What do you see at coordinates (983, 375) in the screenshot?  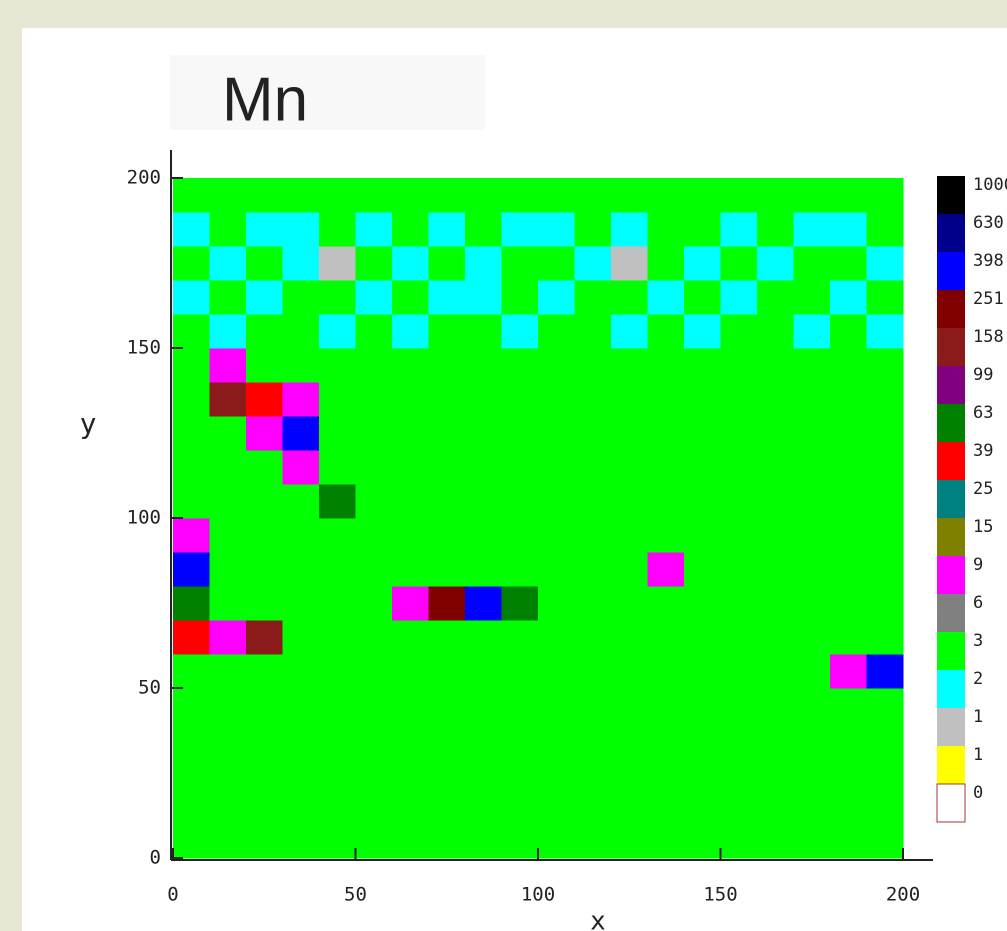 I see `colorbar-label: 99` at bounding box center [983, 375].